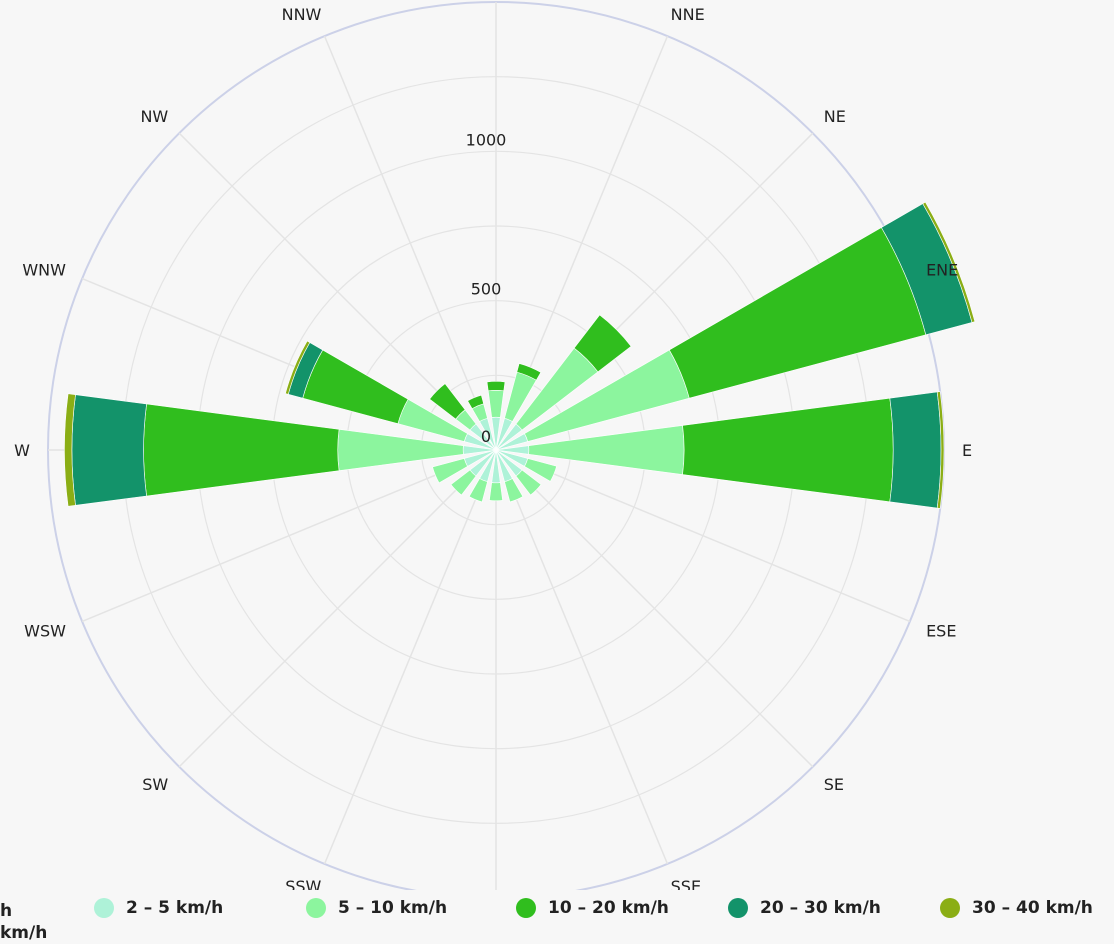 Image resolution: width=1114 pixels, height=944 pixels. I want to click on legend-label: 20 – 30 km/h, so click(820, 908).